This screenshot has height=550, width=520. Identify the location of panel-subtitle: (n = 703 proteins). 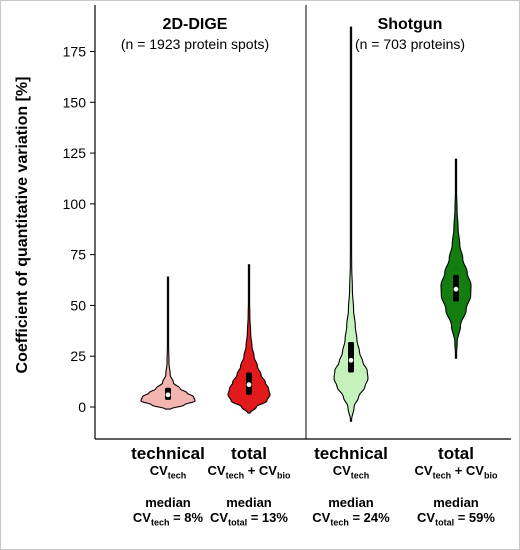
(410, 44).